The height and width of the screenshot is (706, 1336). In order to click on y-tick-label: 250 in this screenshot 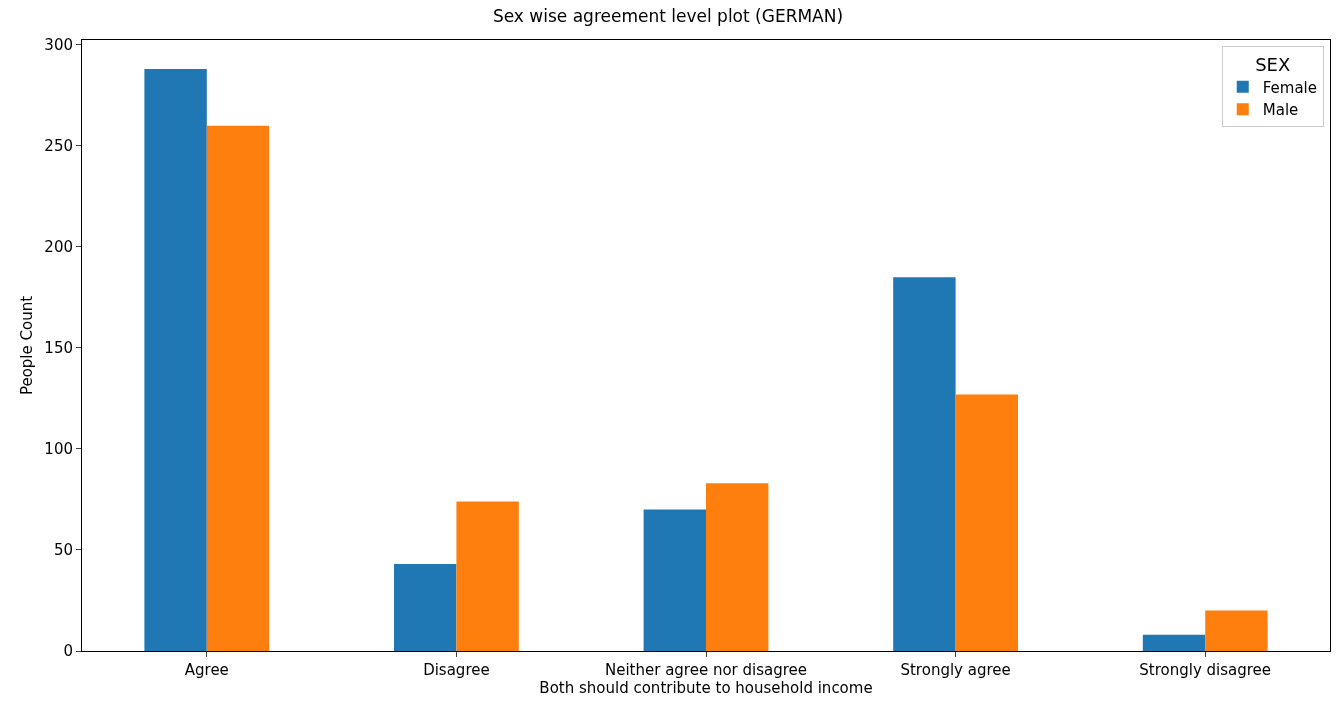, I will do `click(58, 146)`.